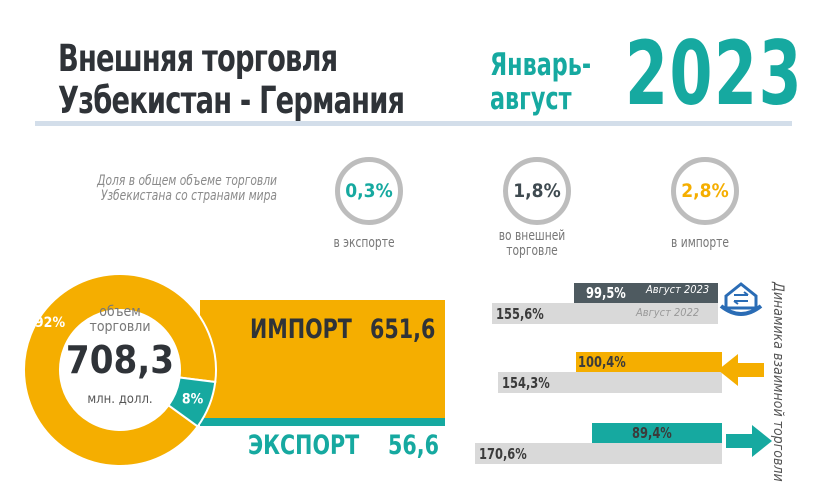 The image size is (816, 491). Describe the element at coordinates (120, 327) in the screenshot. I see `label-line: торговли` at that location.